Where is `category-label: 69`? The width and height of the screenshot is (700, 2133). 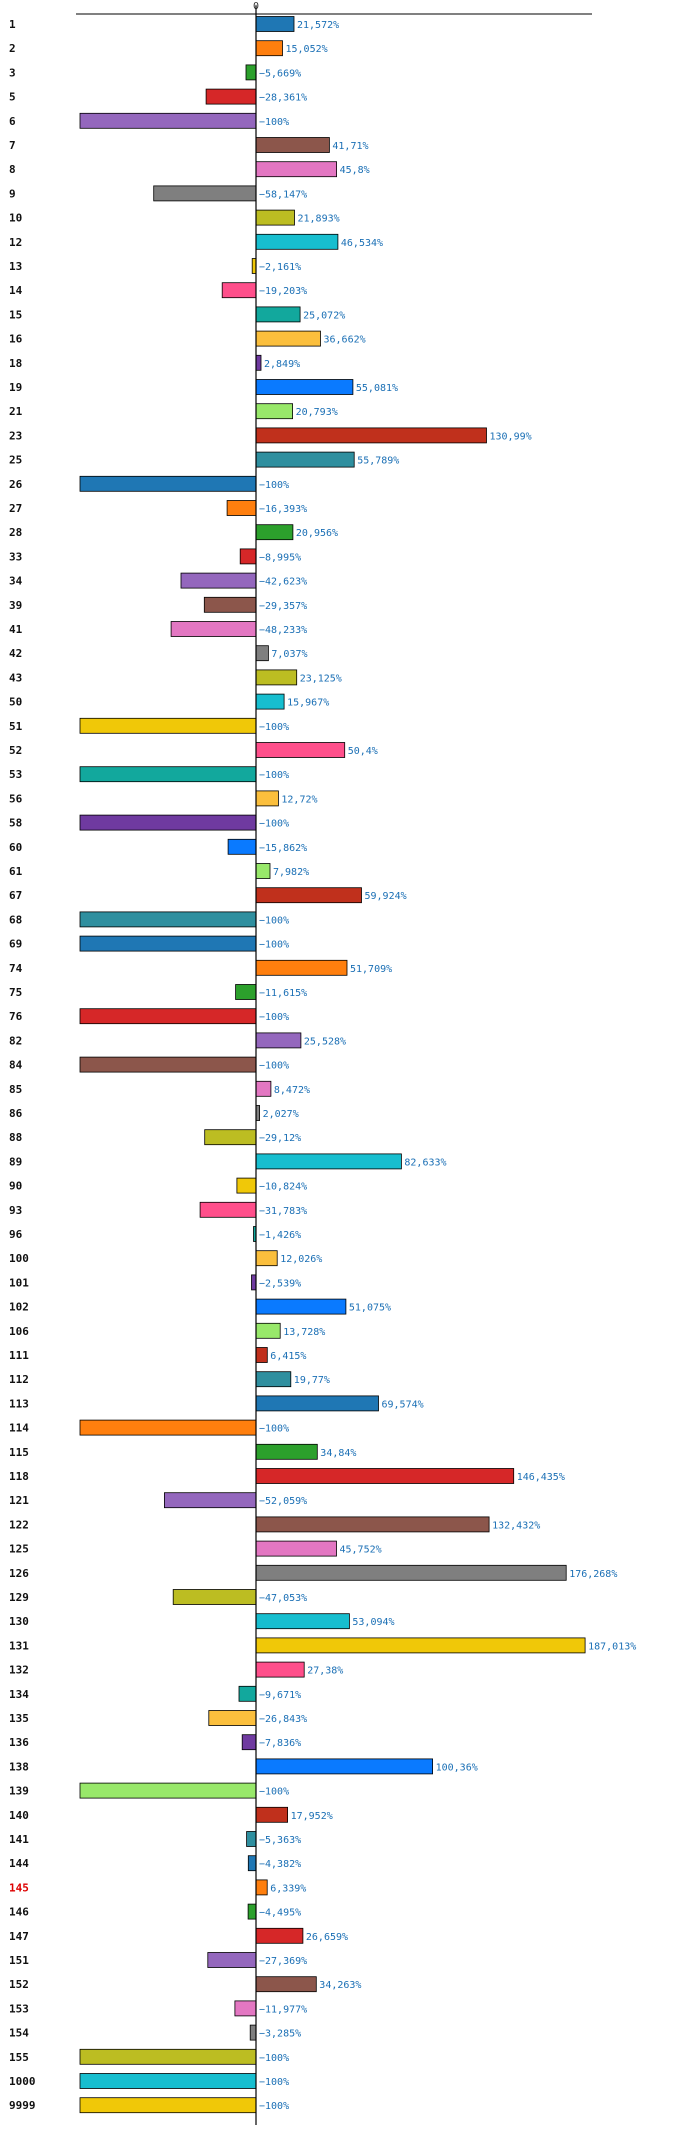
category-label: 69 is located at coordinates (15, 944).